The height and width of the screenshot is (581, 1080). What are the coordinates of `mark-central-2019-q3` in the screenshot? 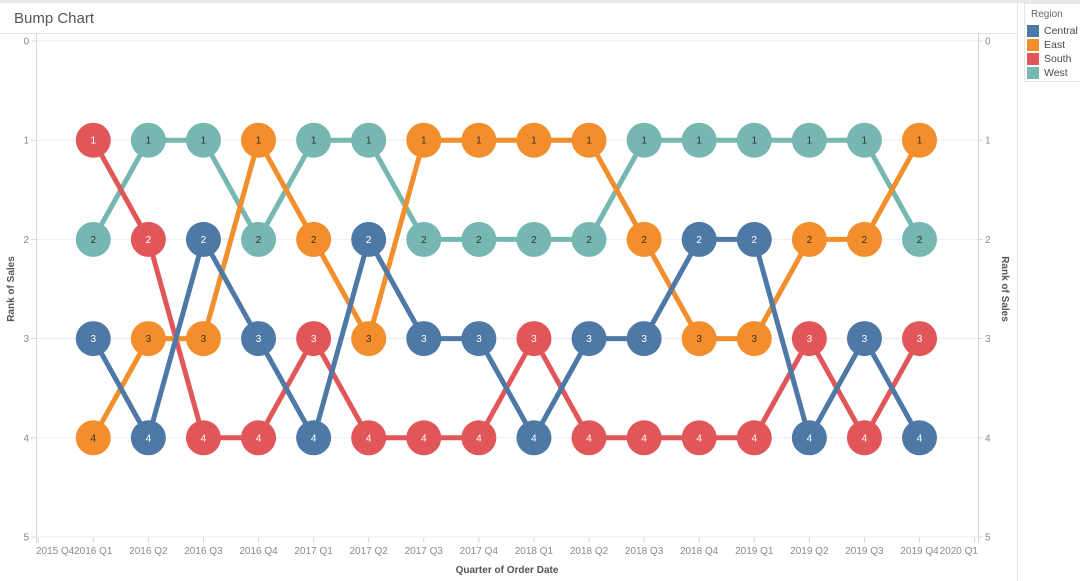 It's located at (864, 339).